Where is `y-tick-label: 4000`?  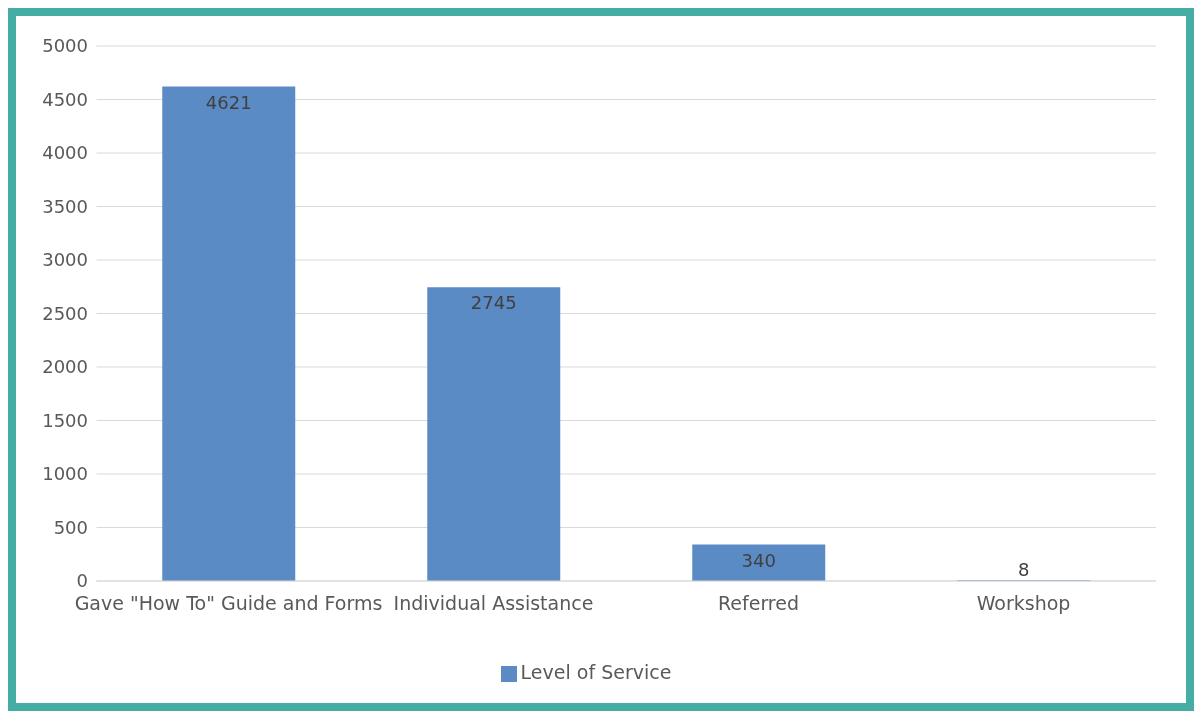
y-tick-label: 4000 is located at coordinates (65, 153).